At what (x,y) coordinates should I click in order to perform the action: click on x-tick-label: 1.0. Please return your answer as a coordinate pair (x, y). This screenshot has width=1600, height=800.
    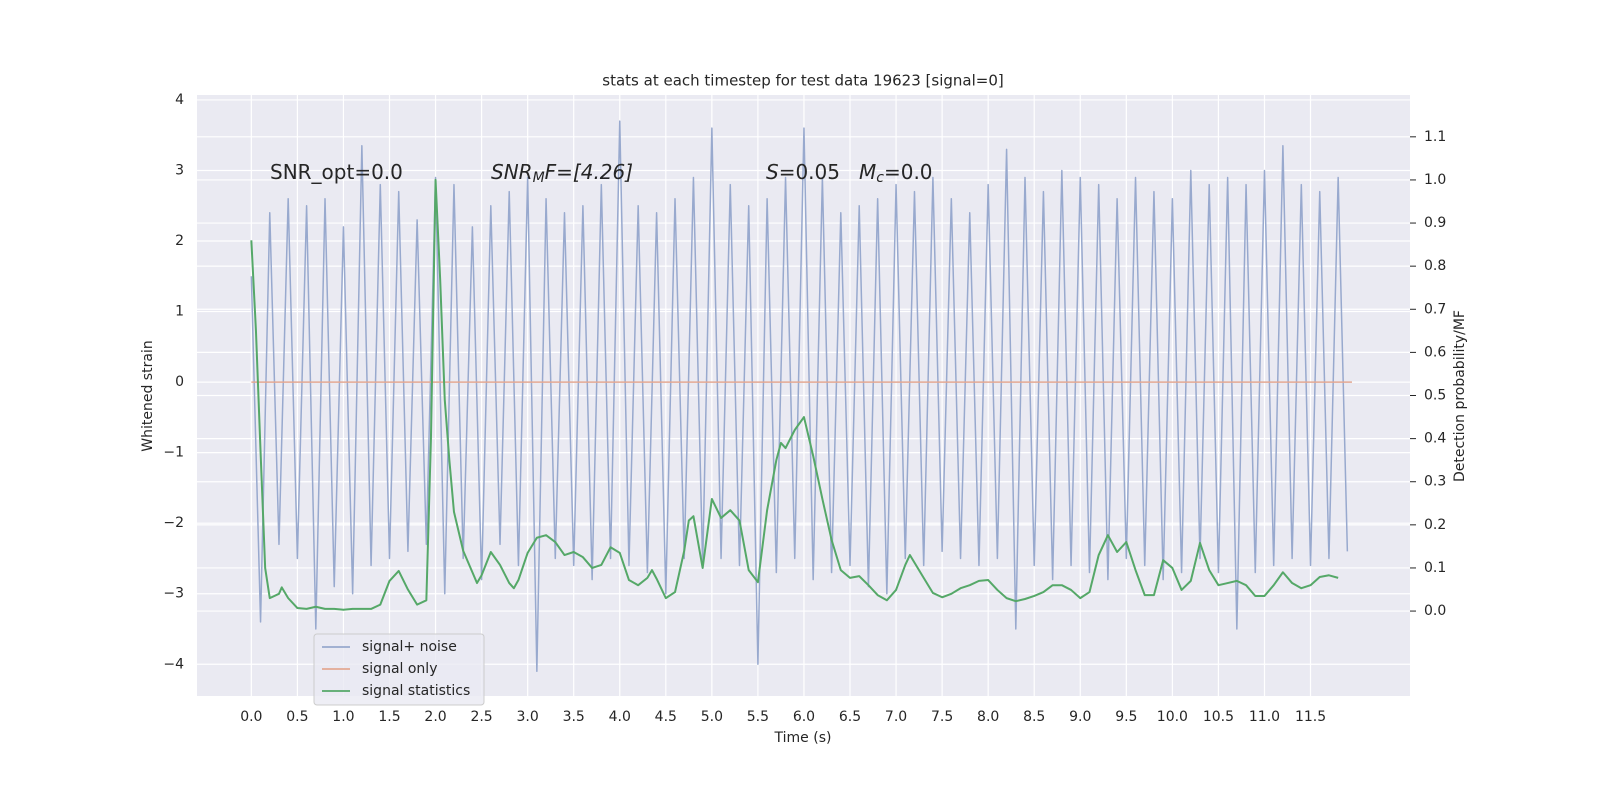
    Looking at the image, I should click on (343, 717).